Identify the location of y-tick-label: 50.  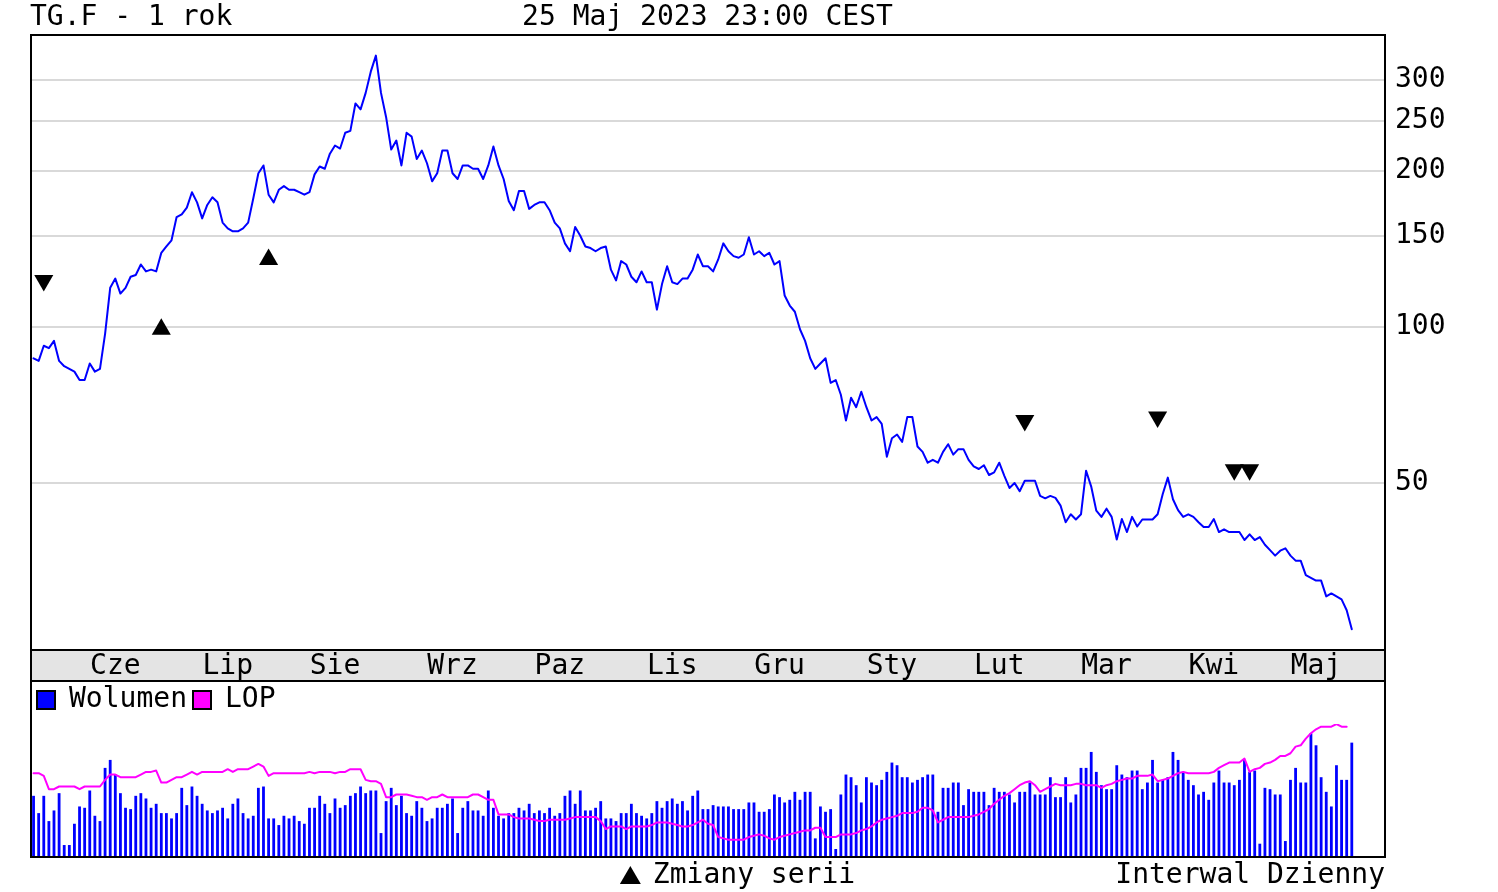
(1412, 481).